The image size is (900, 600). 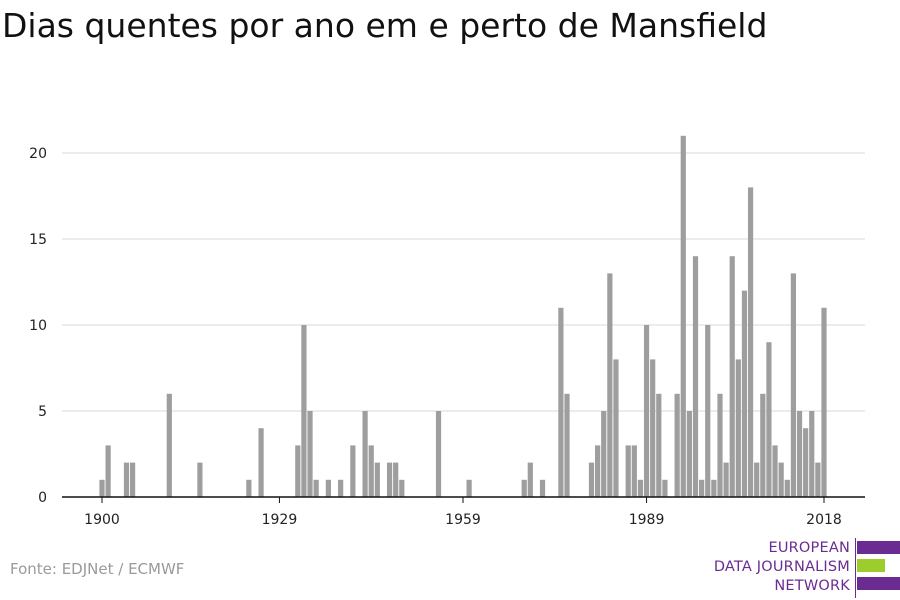 I want to click on bar-1948, so click(x=396, y=479).